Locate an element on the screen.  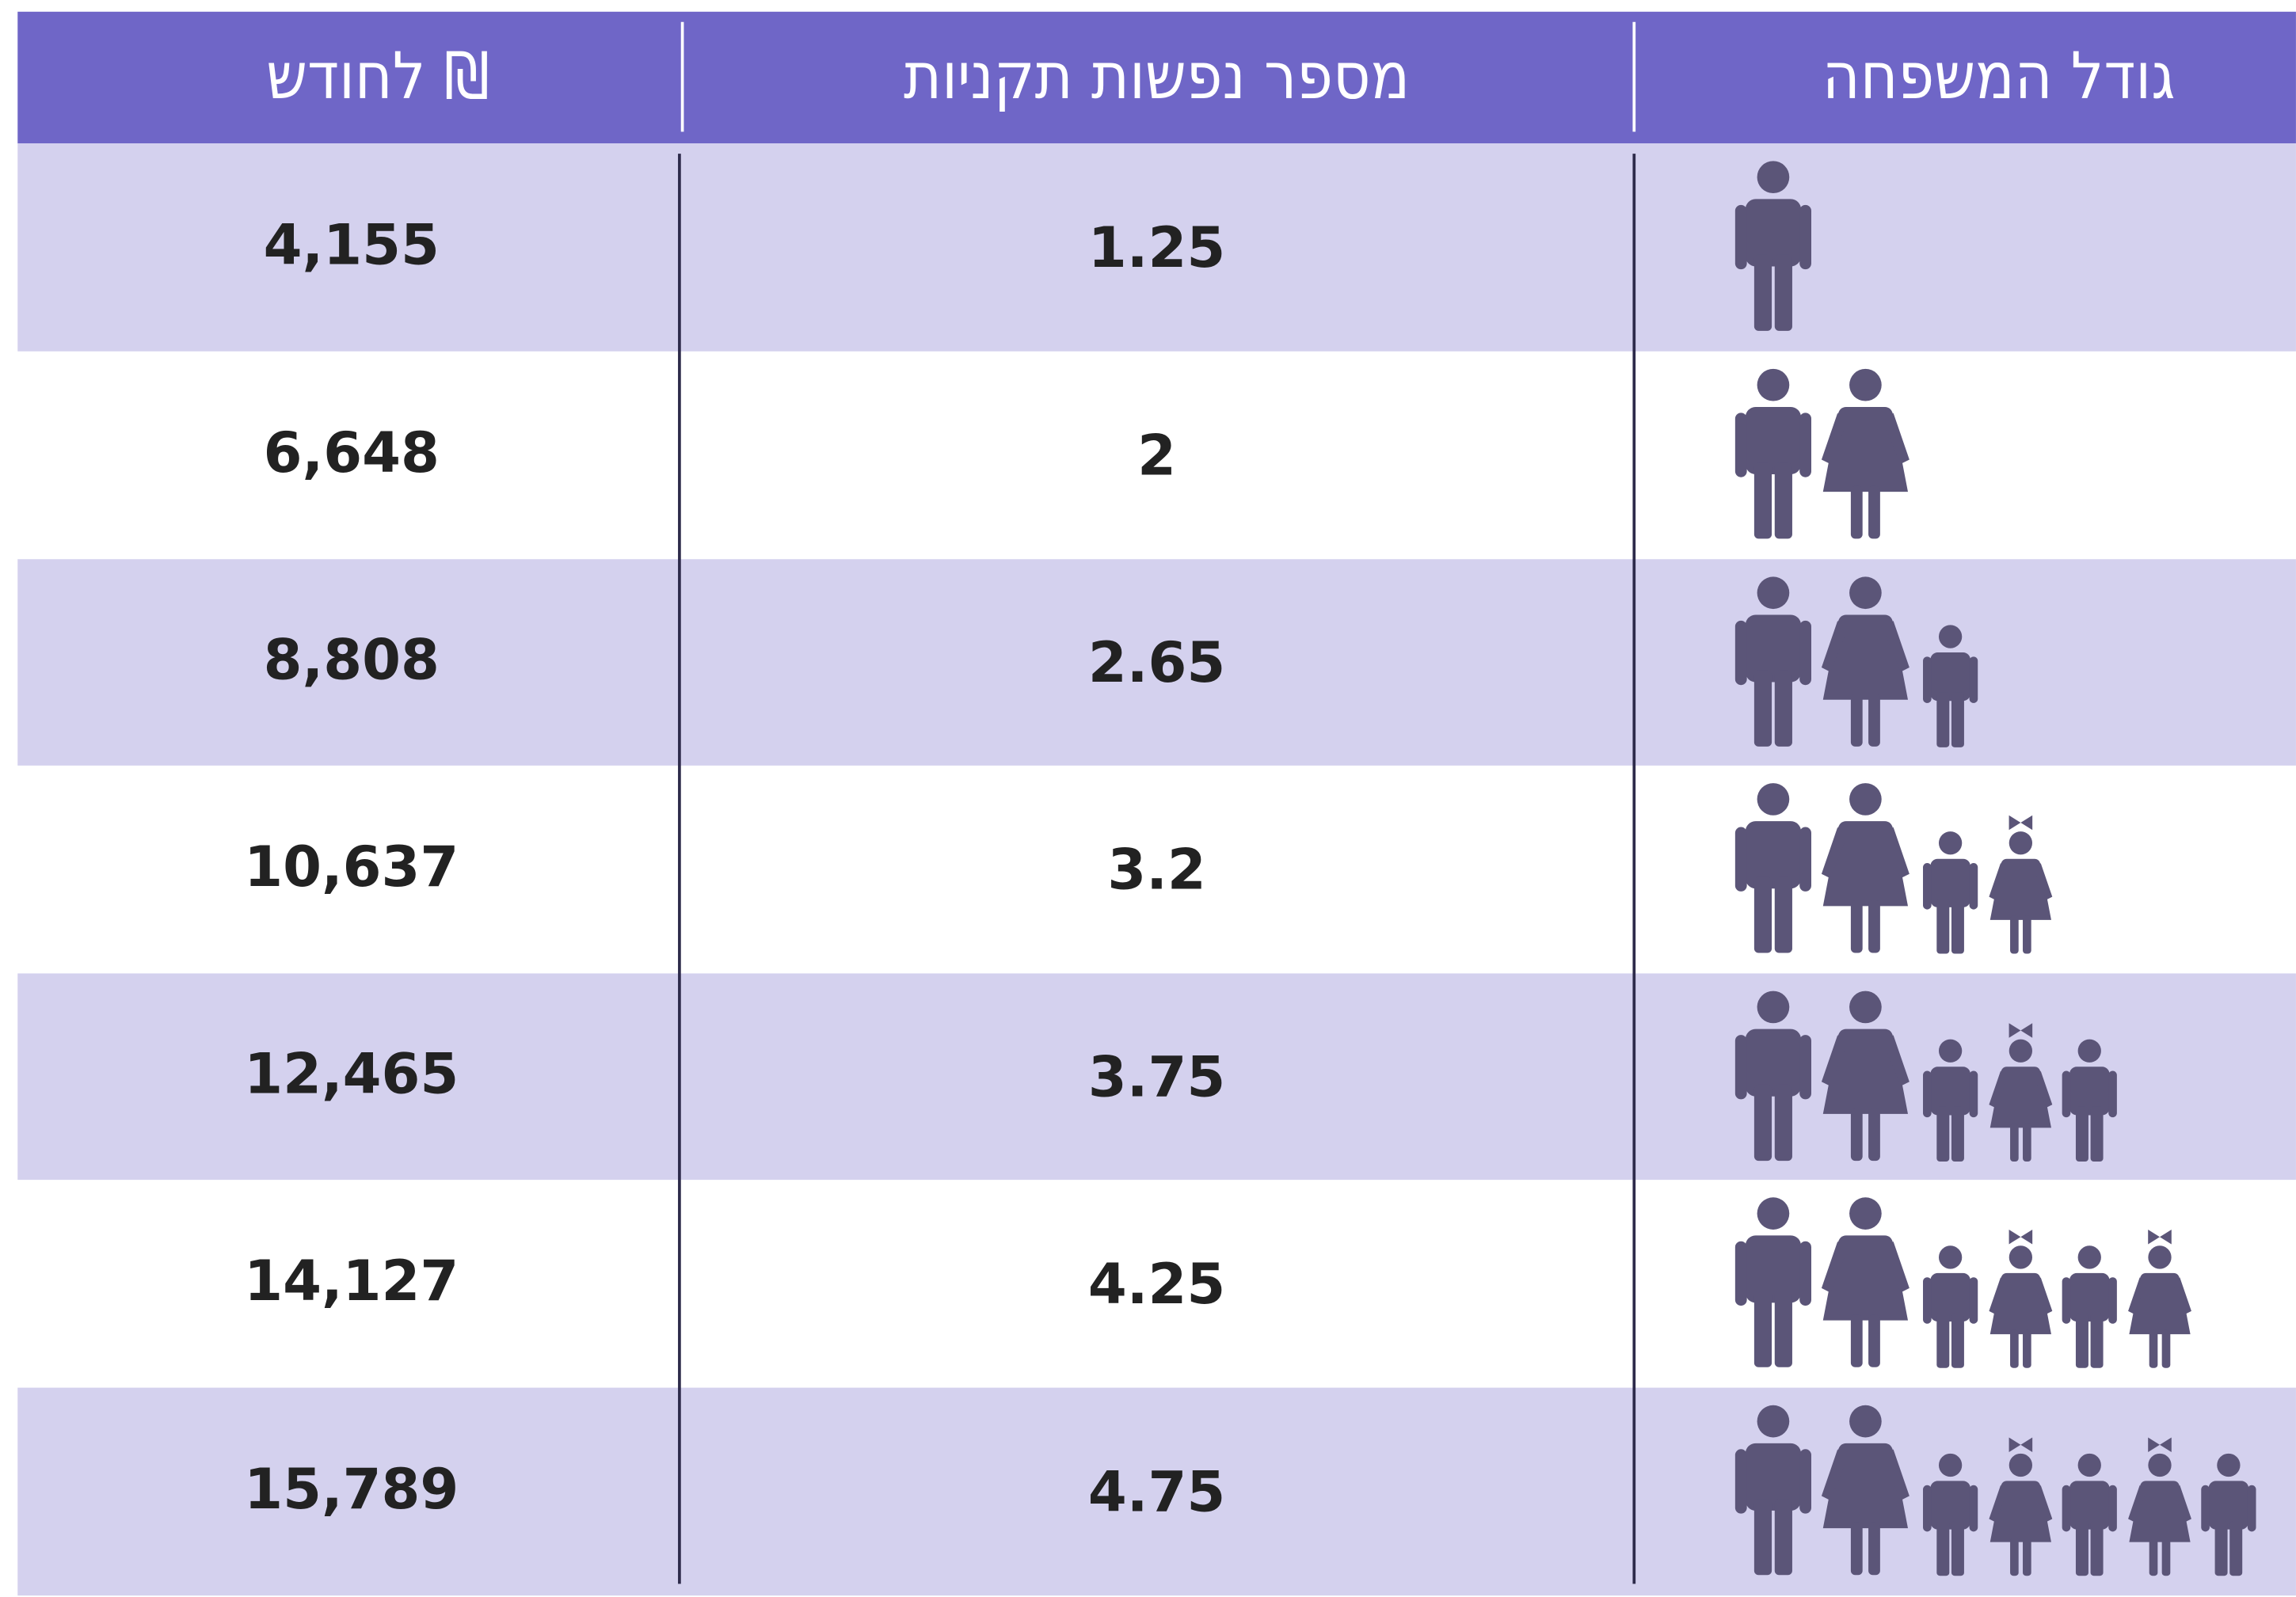
persons-cell: 2 is located at coordinates (1156, 456).